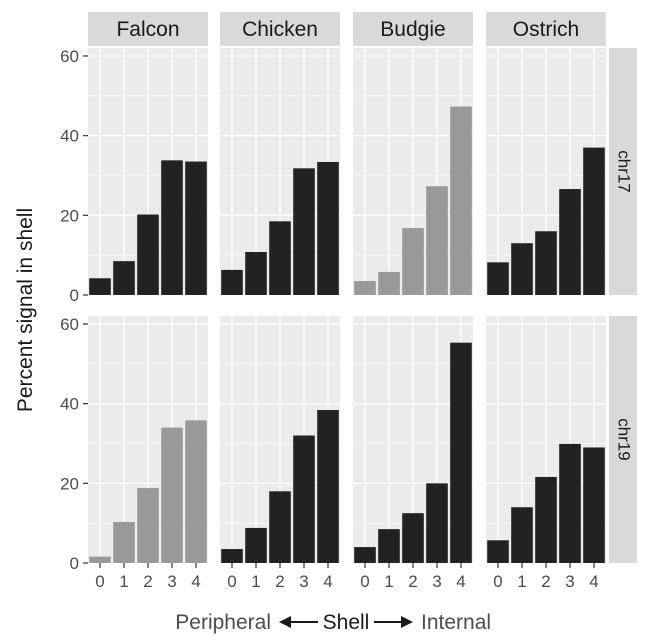 The height and width of the screenshot is (641, 647). What do you see at coordinates (148, 440) in the screenshot?
I see `panel-chr19-falcon` at bounding box center [148, 440].